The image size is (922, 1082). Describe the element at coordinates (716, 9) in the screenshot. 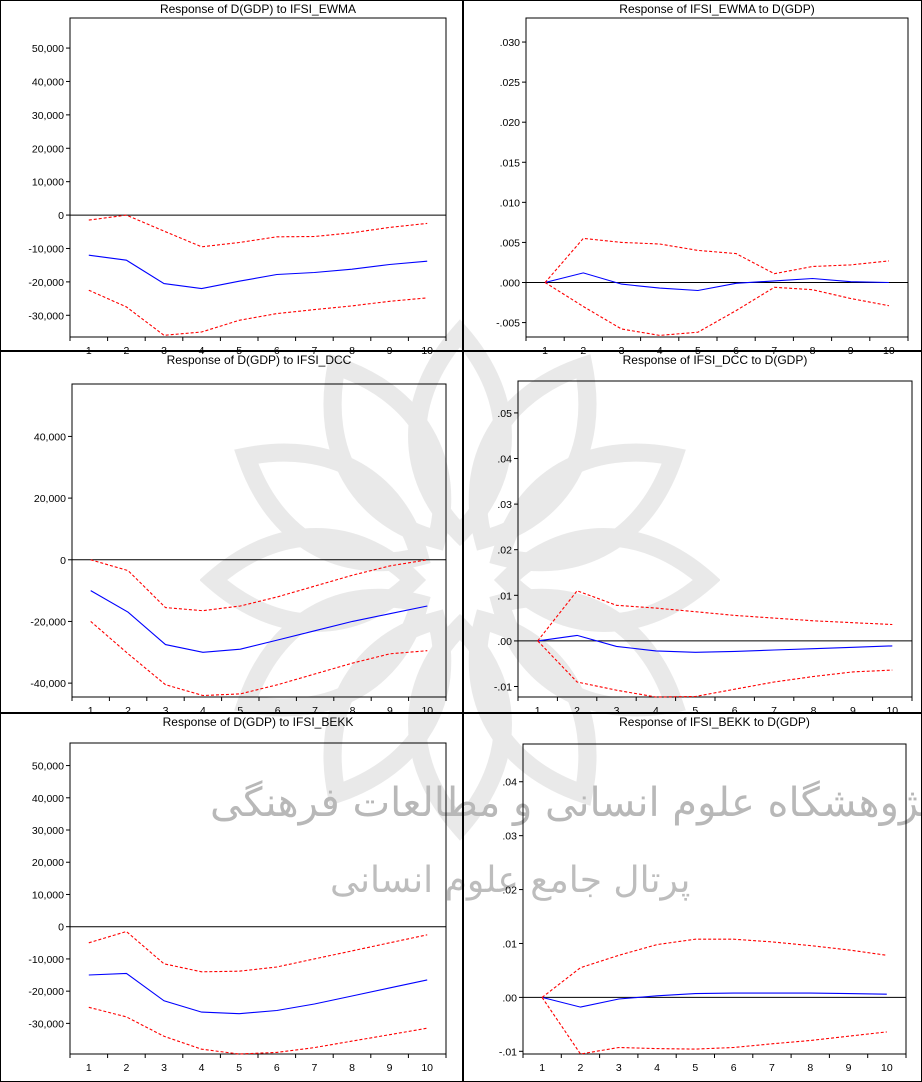

I see `chart-title: Response of IFSI_EWMA to D(GDP)` at that location.